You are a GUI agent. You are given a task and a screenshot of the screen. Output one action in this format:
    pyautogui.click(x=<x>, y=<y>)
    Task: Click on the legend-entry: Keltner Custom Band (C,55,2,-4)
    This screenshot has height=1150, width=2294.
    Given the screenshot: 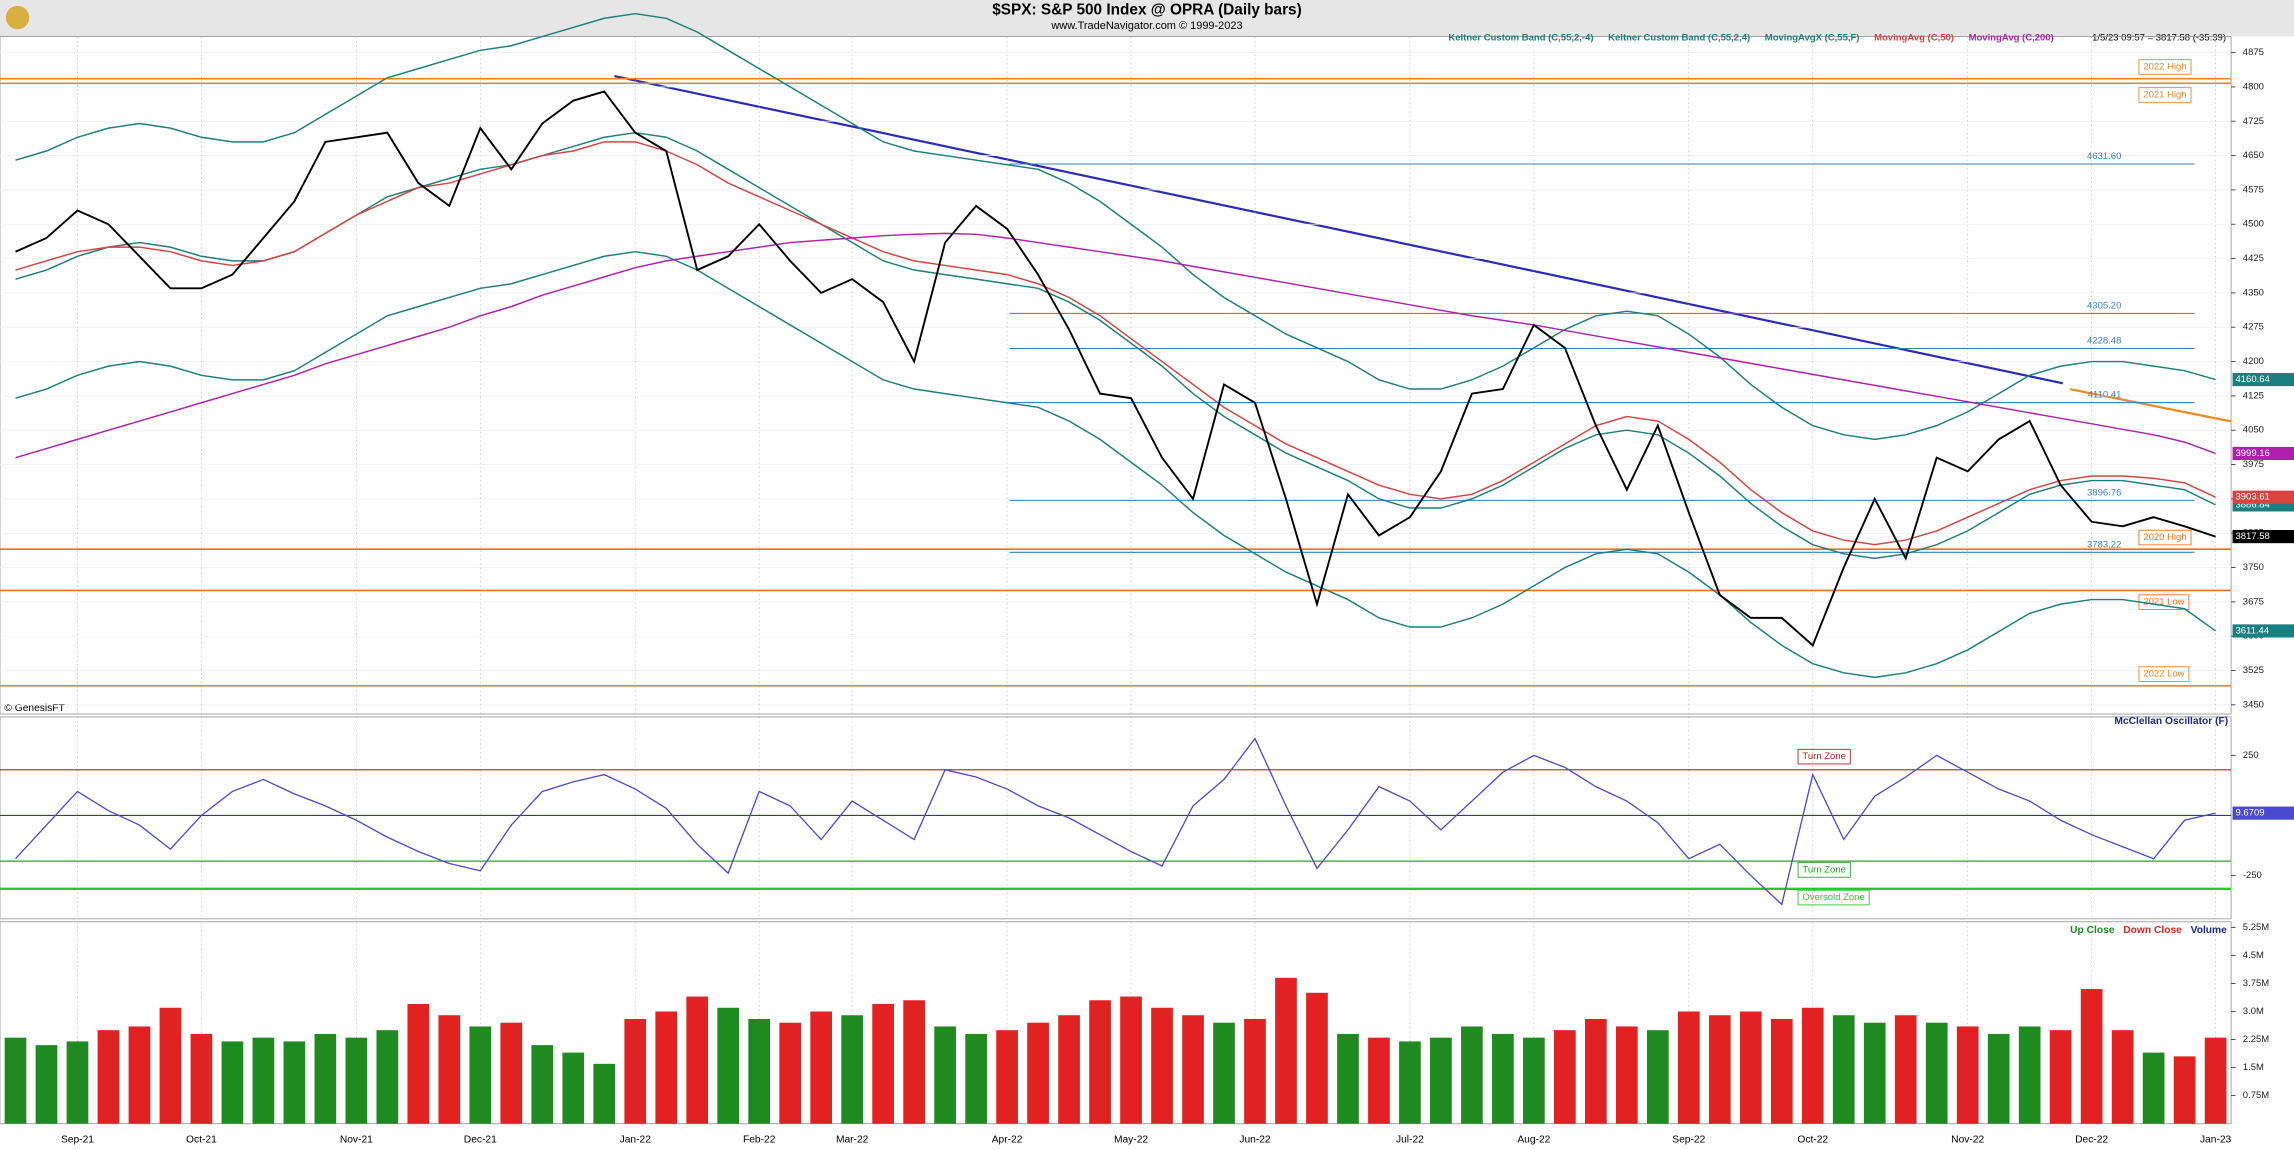 What is the action you would take?
    pyautogui.click(x=1520, y=38)
    